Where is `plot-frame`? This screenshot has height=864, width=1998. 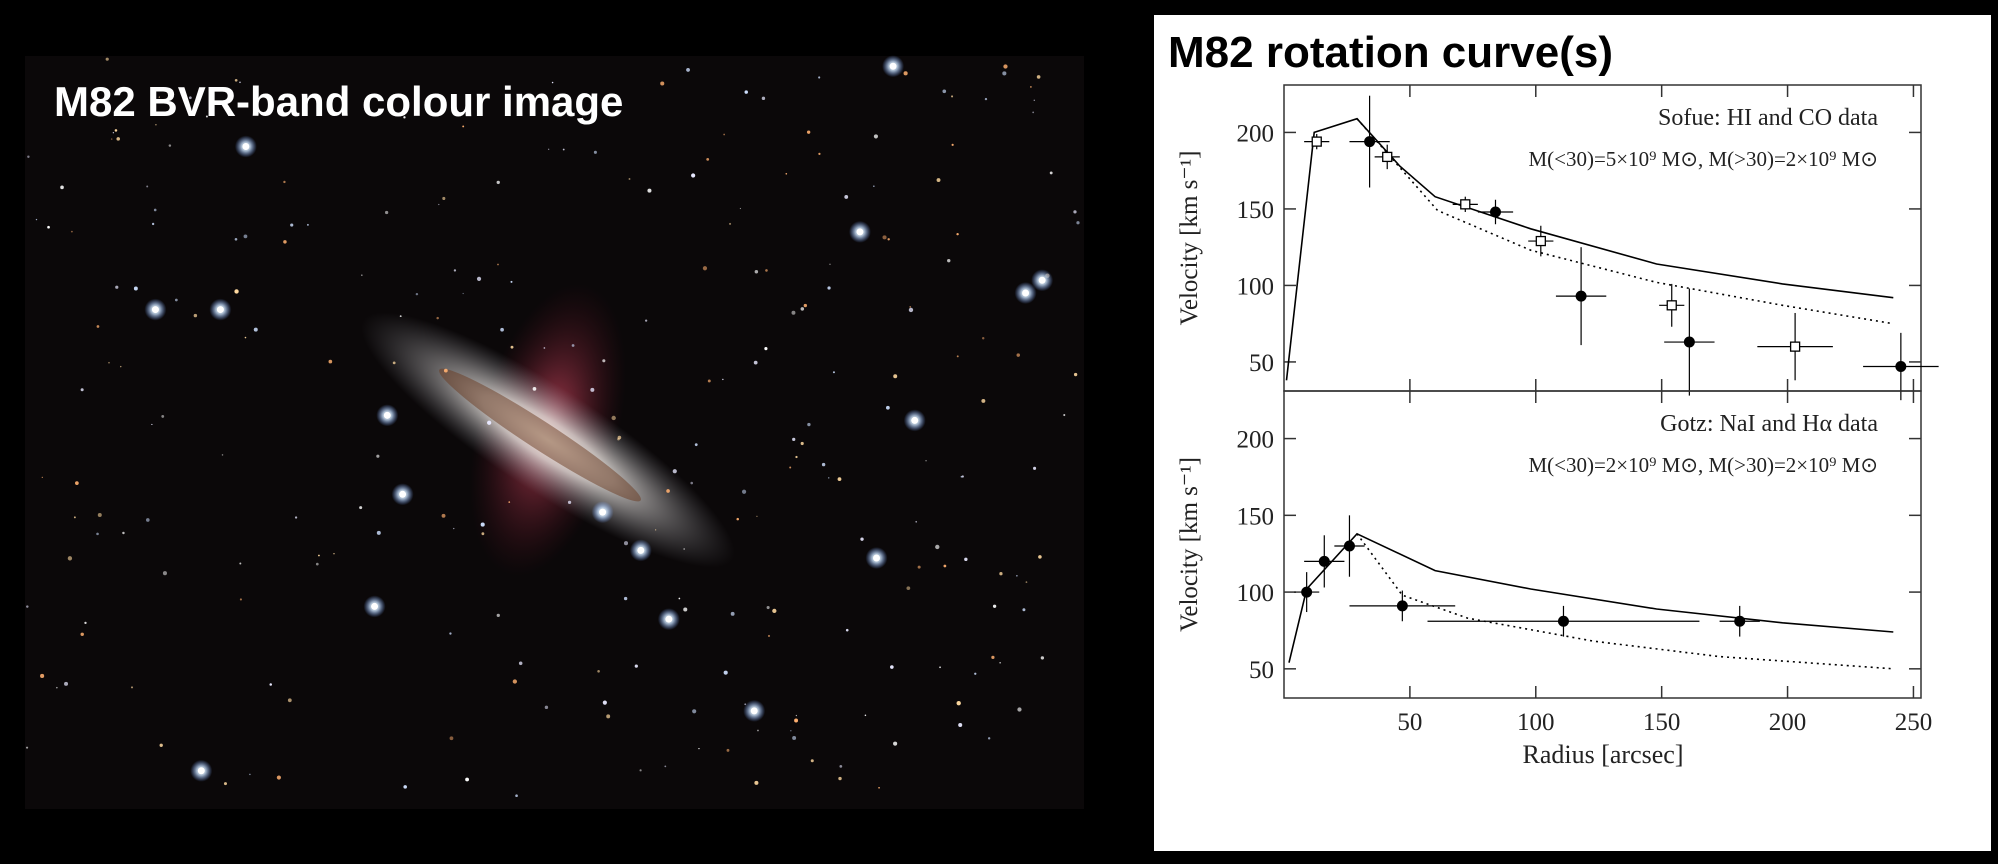
plot-frame is located at coordinates (1602, 544).